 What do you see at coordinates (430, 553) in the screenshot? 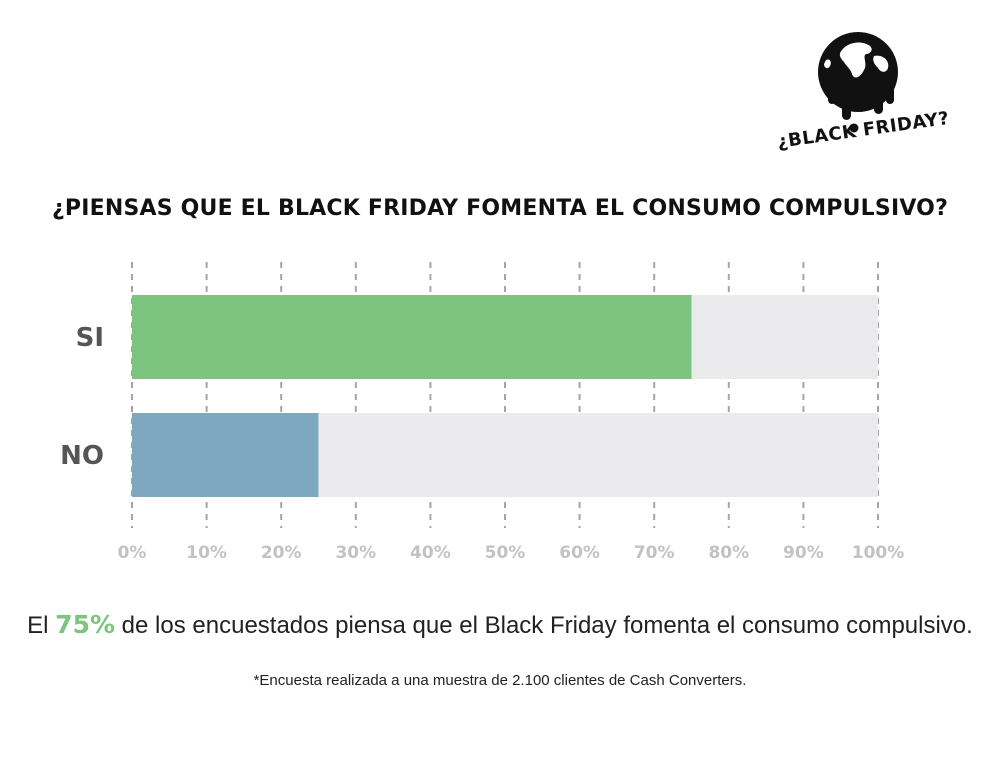
I see `tick-label: 40%` at bounding box center [430, 553].